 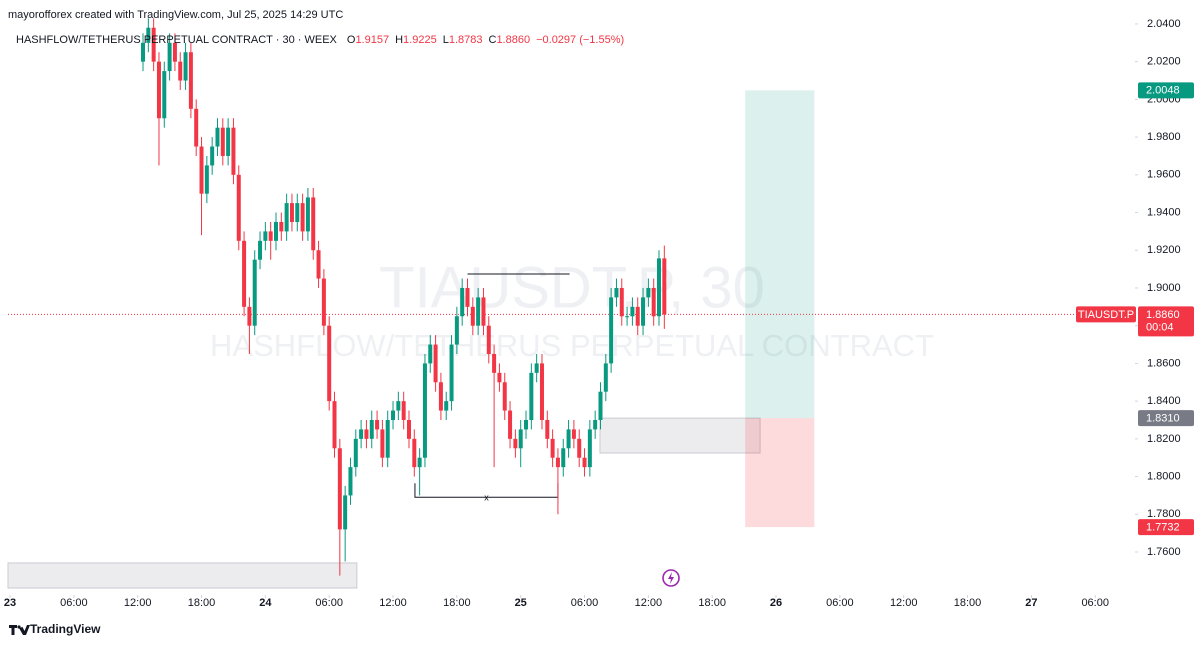 What do you see at coordinates (65, 629) in the screenshot?
I see `footer: TradingView` at bounding box center [65, 629].